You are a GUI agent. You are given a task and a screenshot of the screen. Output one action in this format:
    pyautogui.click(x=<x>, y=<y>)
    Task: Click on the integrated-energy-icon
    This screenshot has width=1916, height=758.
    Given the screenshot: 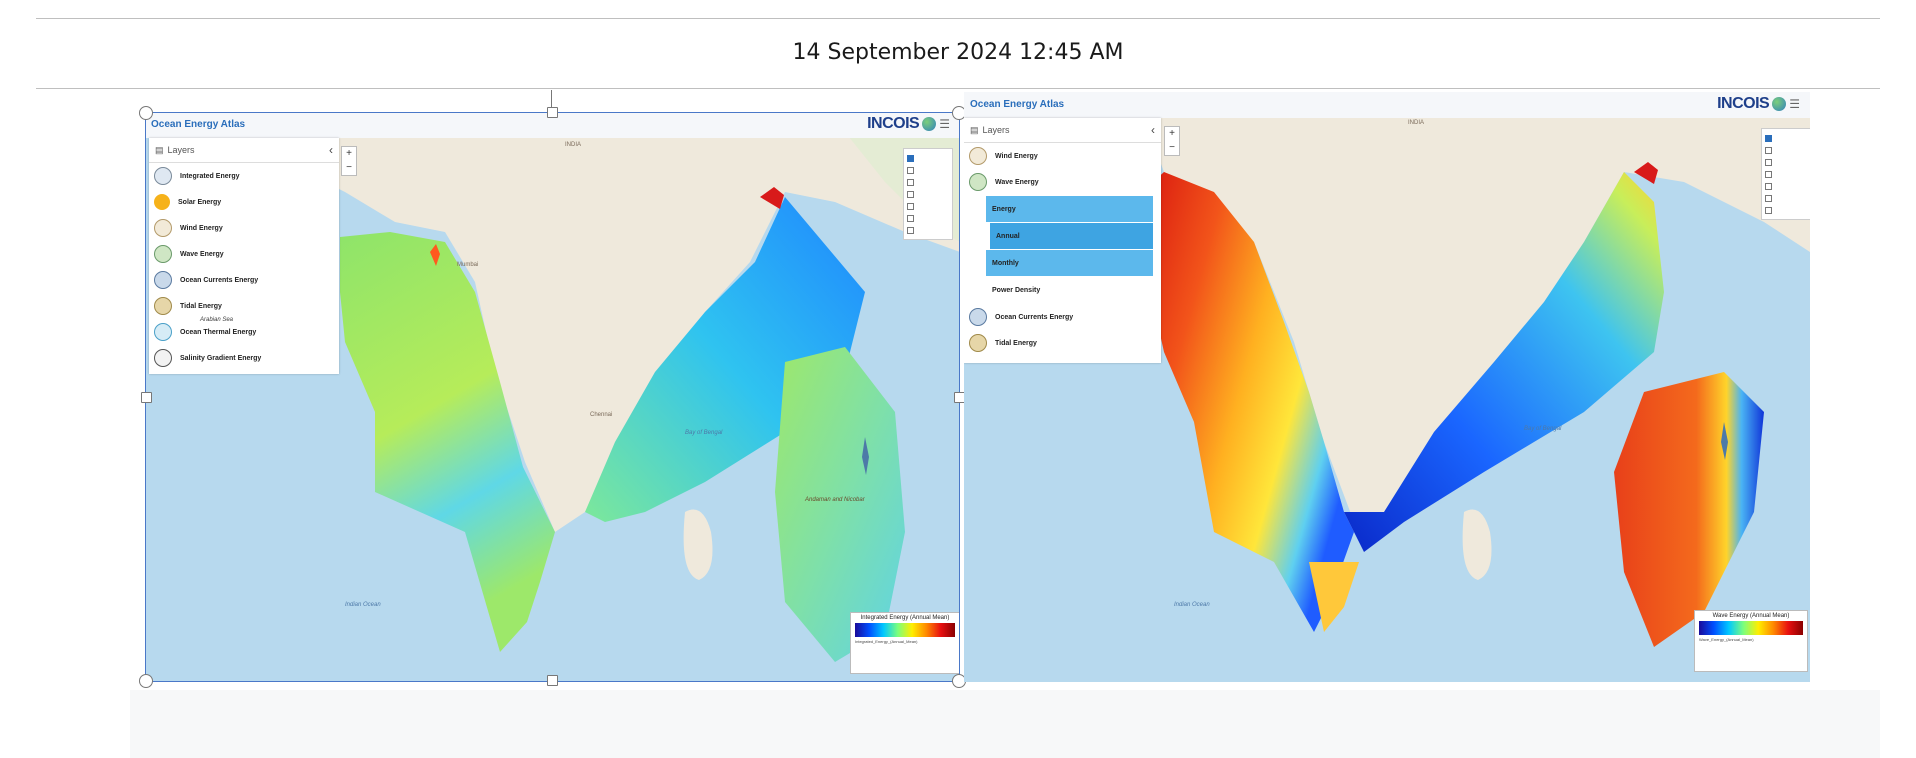 What is the action you would take?
    pyautogui.click(x=163, y=176)
    